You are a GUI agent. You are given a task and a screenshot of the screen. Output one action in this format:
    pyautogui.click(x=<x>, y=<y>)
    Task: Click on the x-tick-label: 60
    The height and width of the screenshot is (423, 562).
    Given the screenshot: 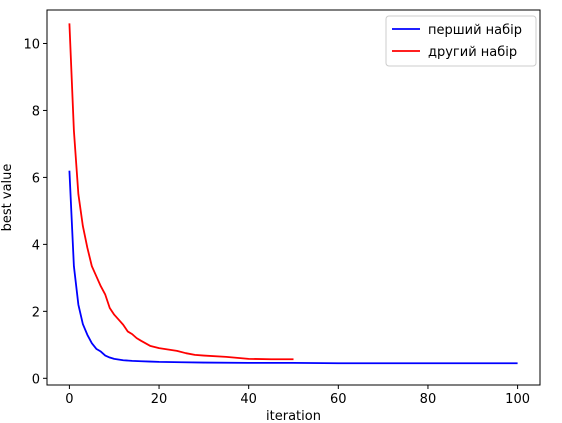 What is the action you would take?
    pyautogui.click(x=338, y=399)
    